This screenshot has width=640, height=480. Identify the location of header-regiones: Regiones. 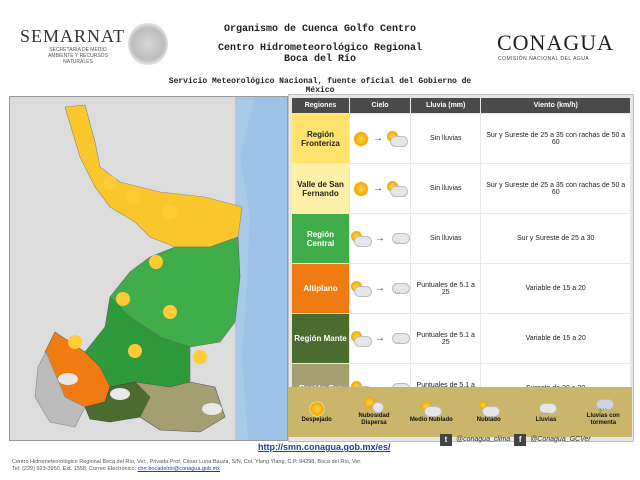
(320, 105).